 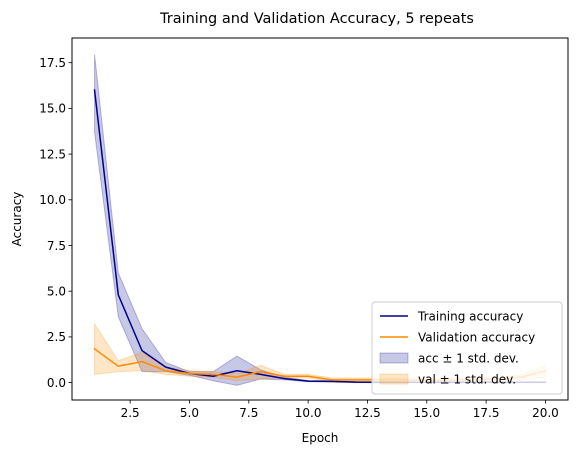 I want to click on legend-label: acc ± 1 std. dev., so click(x=468, y=358).